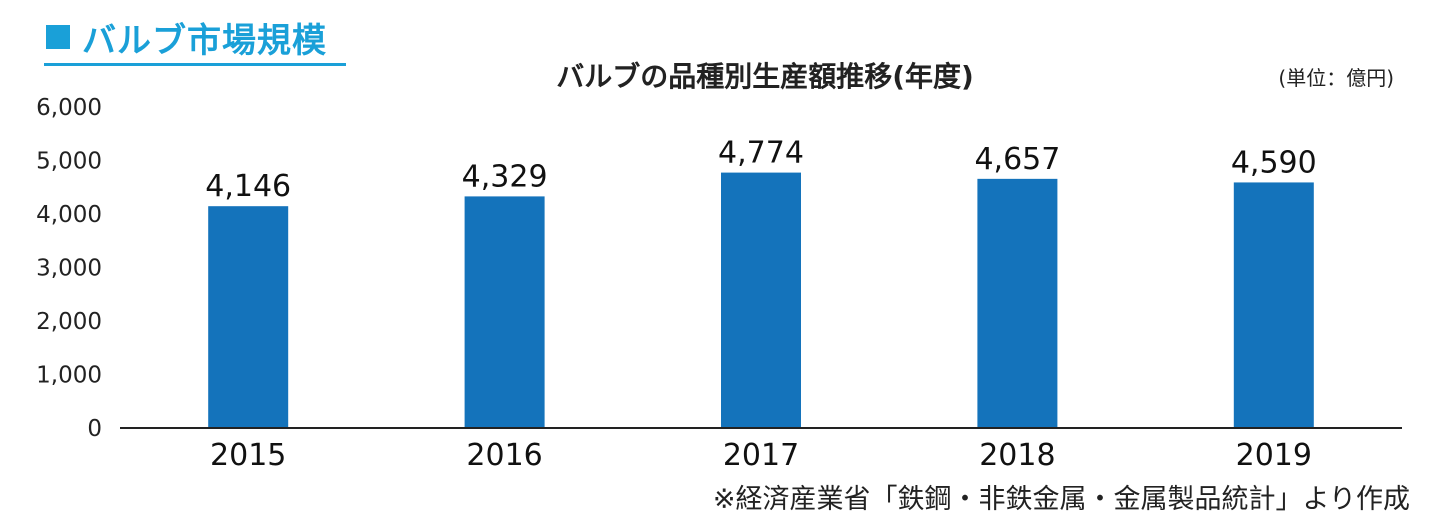 This screenshot has width=1454, height=521. What do you see at coordinates (248, 455) in the screenshot?
I see `x-tick-label: 2015` at bounding box center [248, 455].